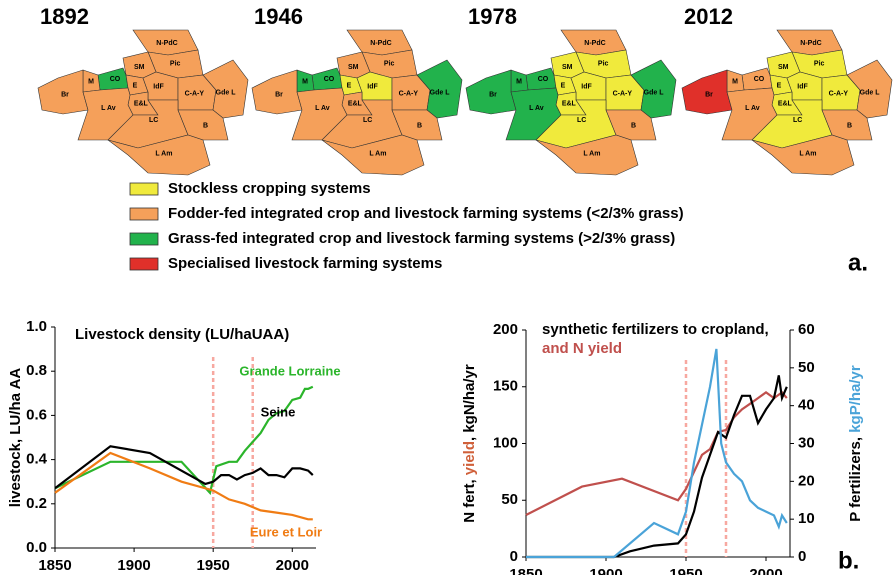 This screenshot has width=893, height=575. Describe the element at coordinates (505, 442) in the screenshot. I see `y-tick-label: 100` at that location.